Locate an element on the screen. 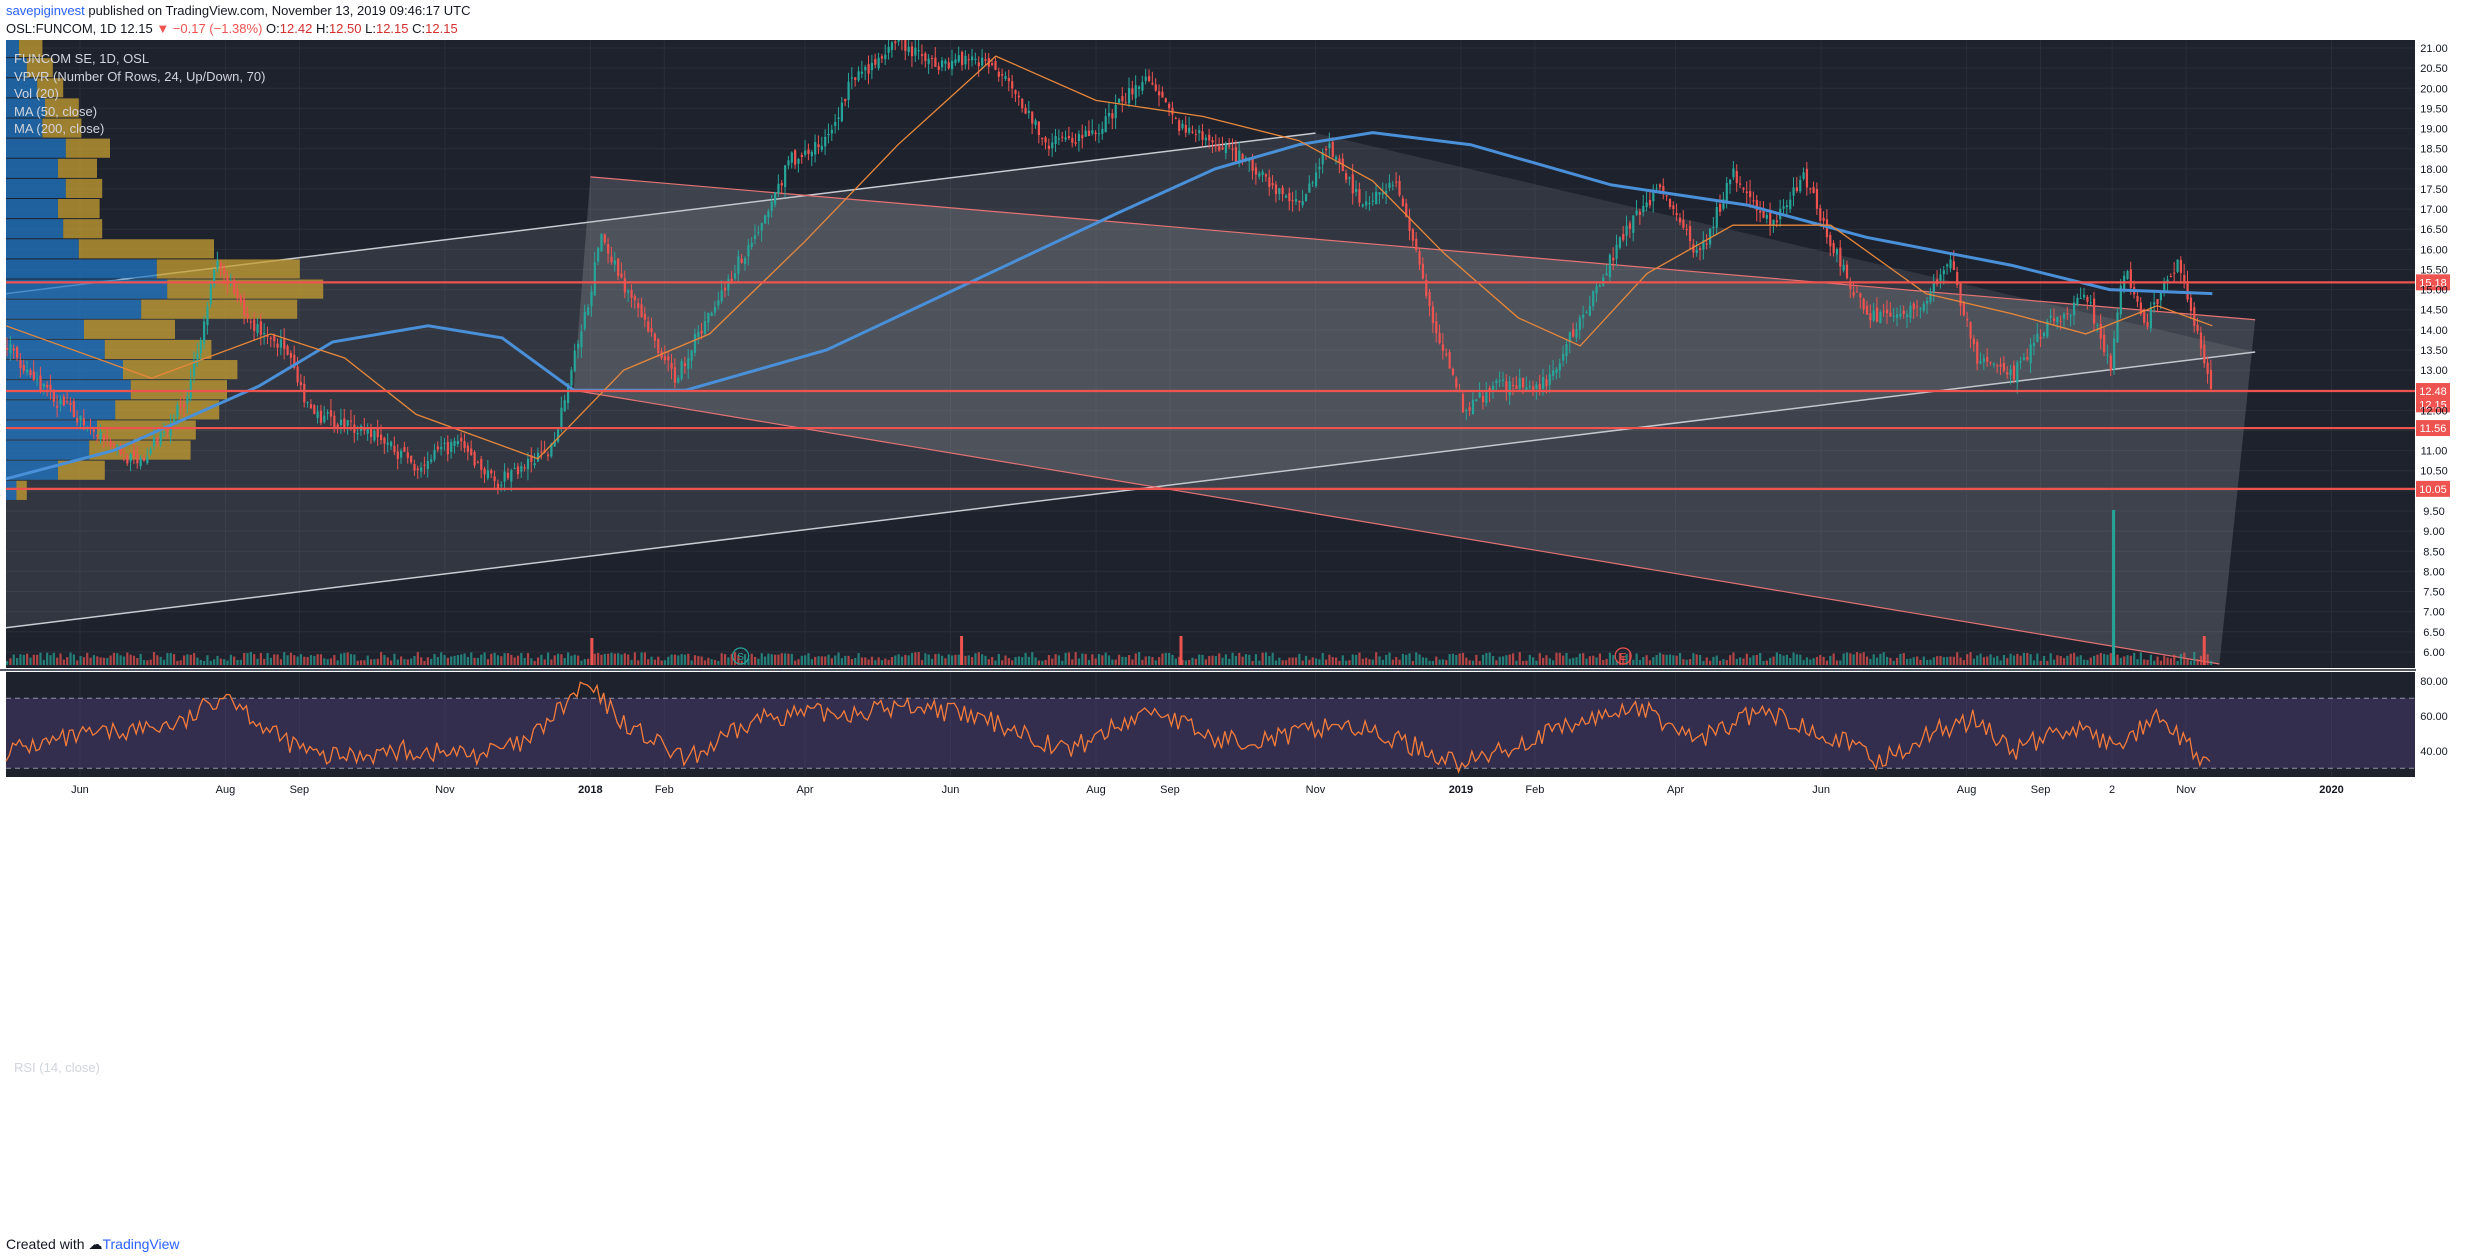 This screenshot has width=2468, height=1260. legend-item-vol: Vol (20) is located at coordinates (36, 93).